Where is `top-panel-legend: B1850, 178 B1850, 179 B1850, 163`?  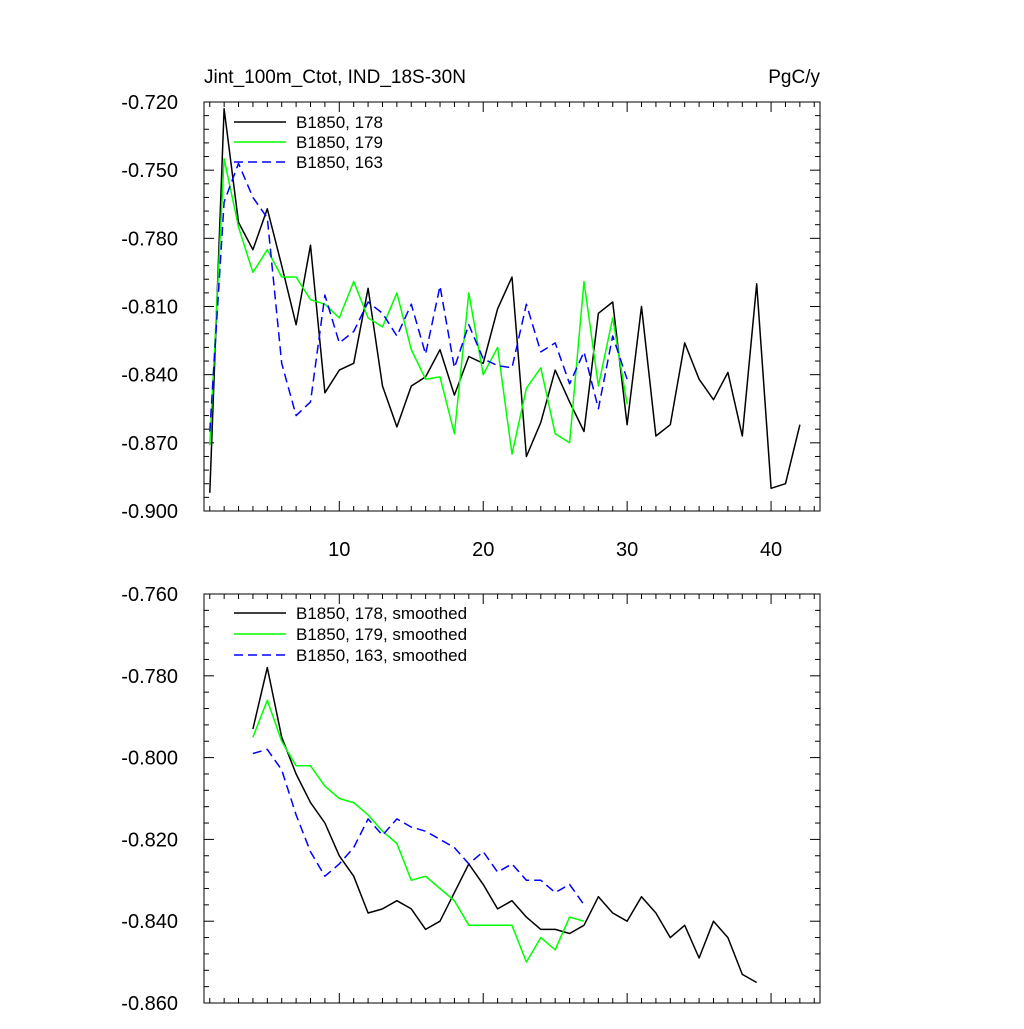
top-panel-legend: B1850, 178 B1850, 179 B1850, 163 is located at coordinates (308, 142).